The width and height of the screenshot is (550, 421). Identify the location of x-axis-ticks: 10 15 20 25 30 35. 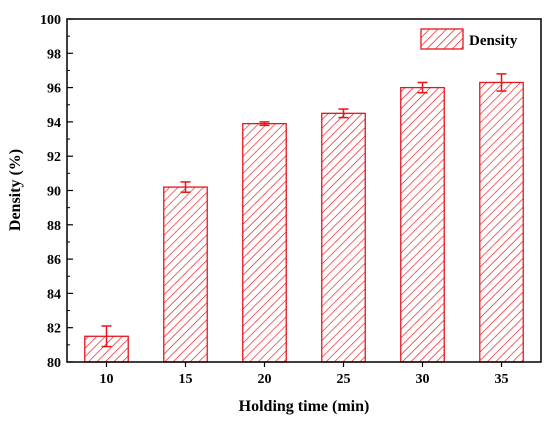
(304, 374).